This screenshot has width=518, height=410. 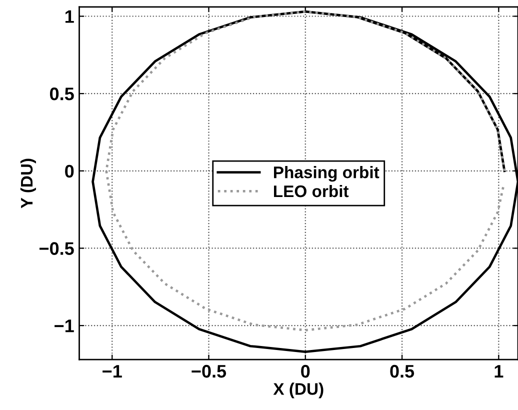 What do you see at coordinates (57, 248) in the screenshot?
I see `y-tick-label: −0.5` at bounding box center [57, 248].